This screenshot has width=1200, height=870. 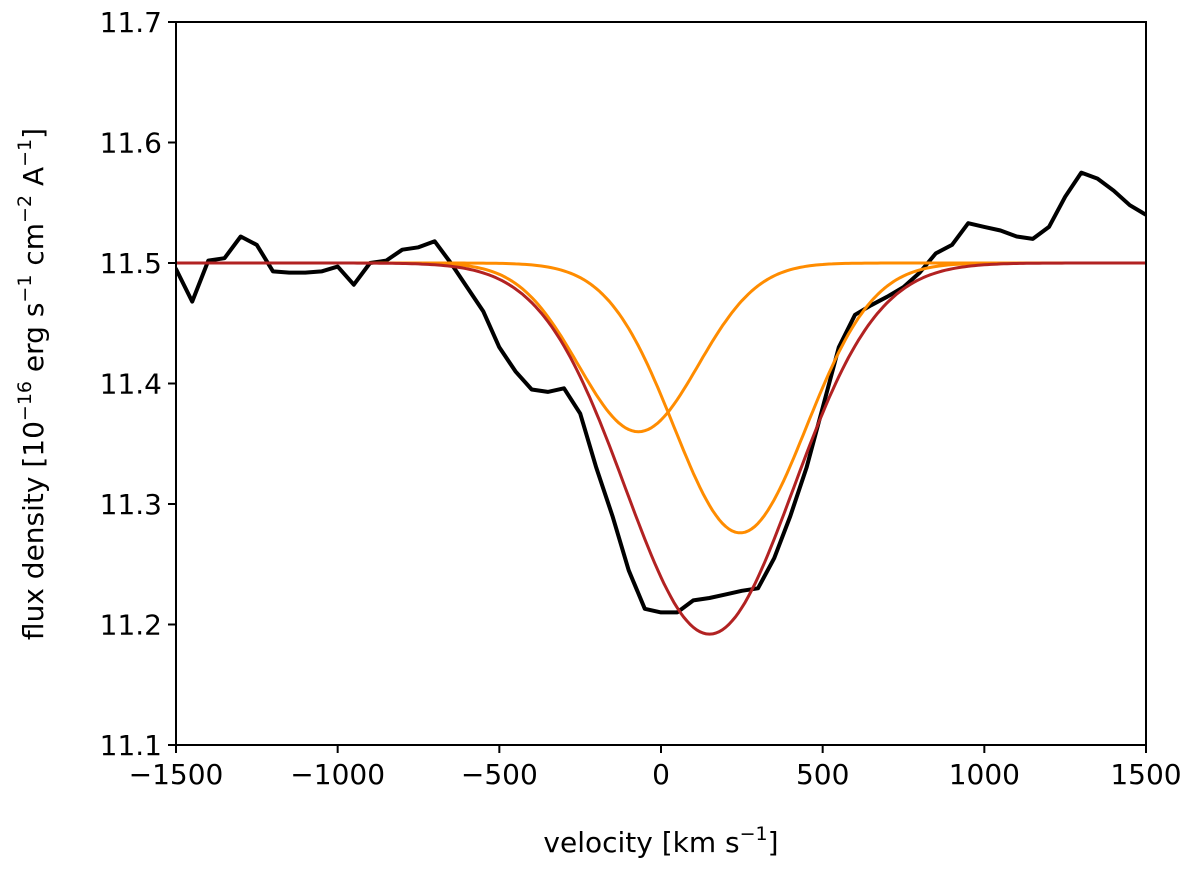 What do you see at coordinates (131, 745) in the screenshot?
I see `y-tick-label: 11.1` at bounding box center [131, 745].